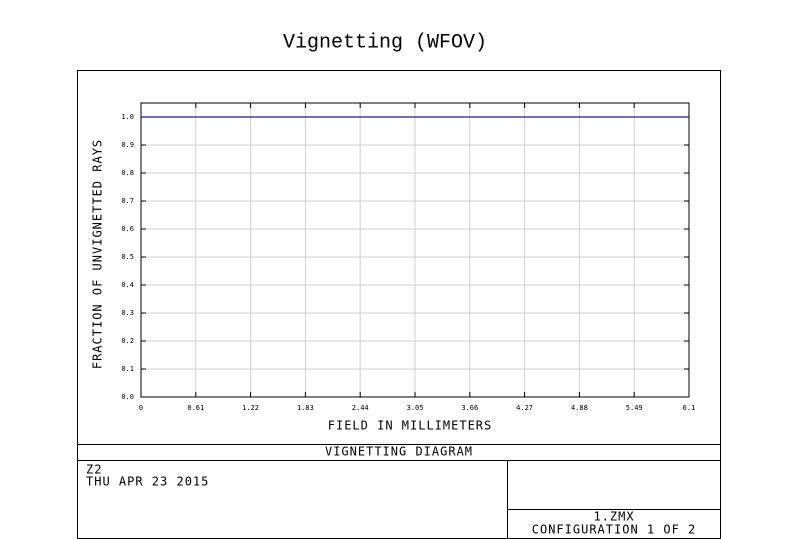  I want to click on x-tick-label: 4.88, so click(579, 408).